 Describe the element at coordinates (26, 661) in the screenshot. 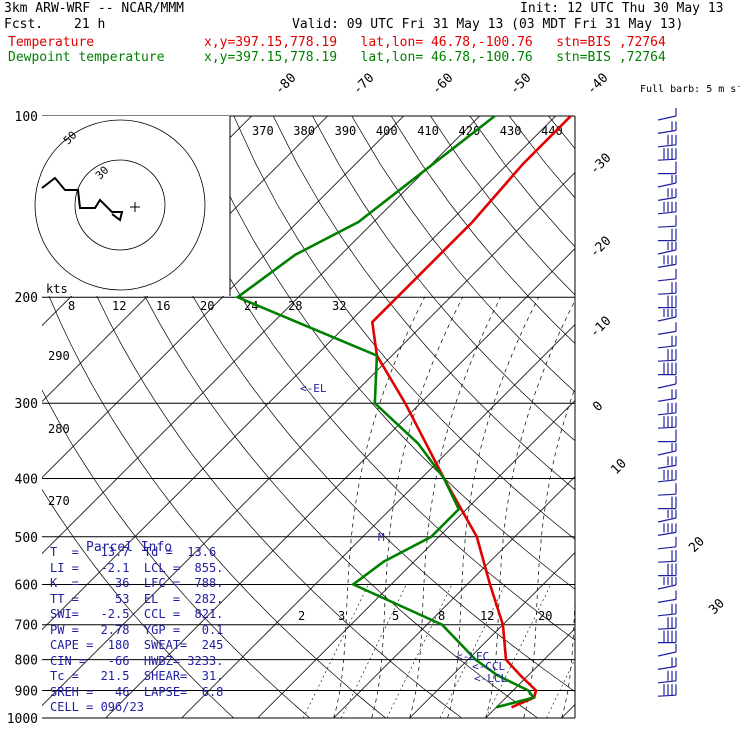

I see `pressure-tick-label: 800` at that location.